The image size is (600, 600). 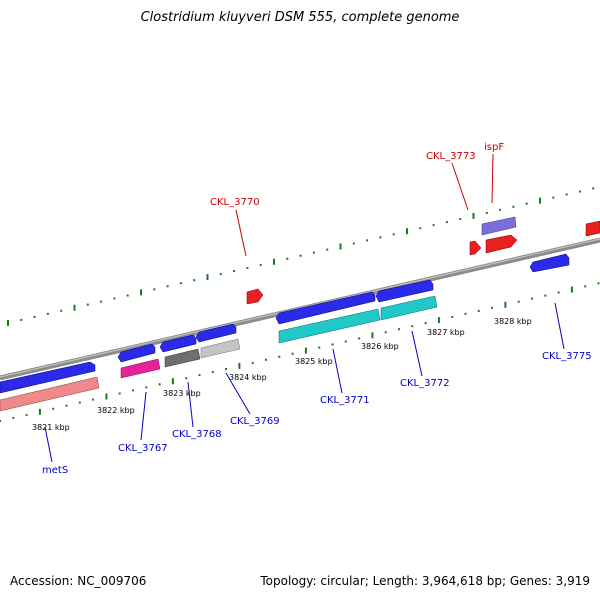 I want to click on gene-feature-ckl3773, so click(x=475, y=248).